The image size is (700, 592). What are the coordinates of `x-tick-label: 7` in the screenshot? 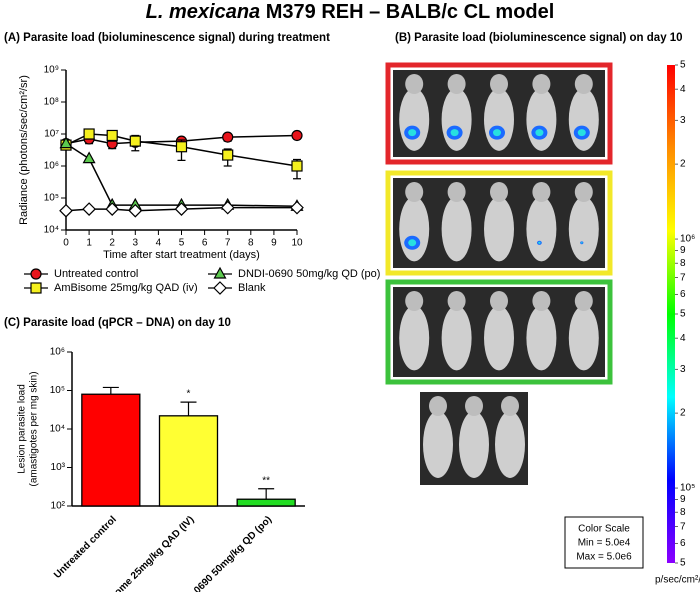 It's located at (228, 243).